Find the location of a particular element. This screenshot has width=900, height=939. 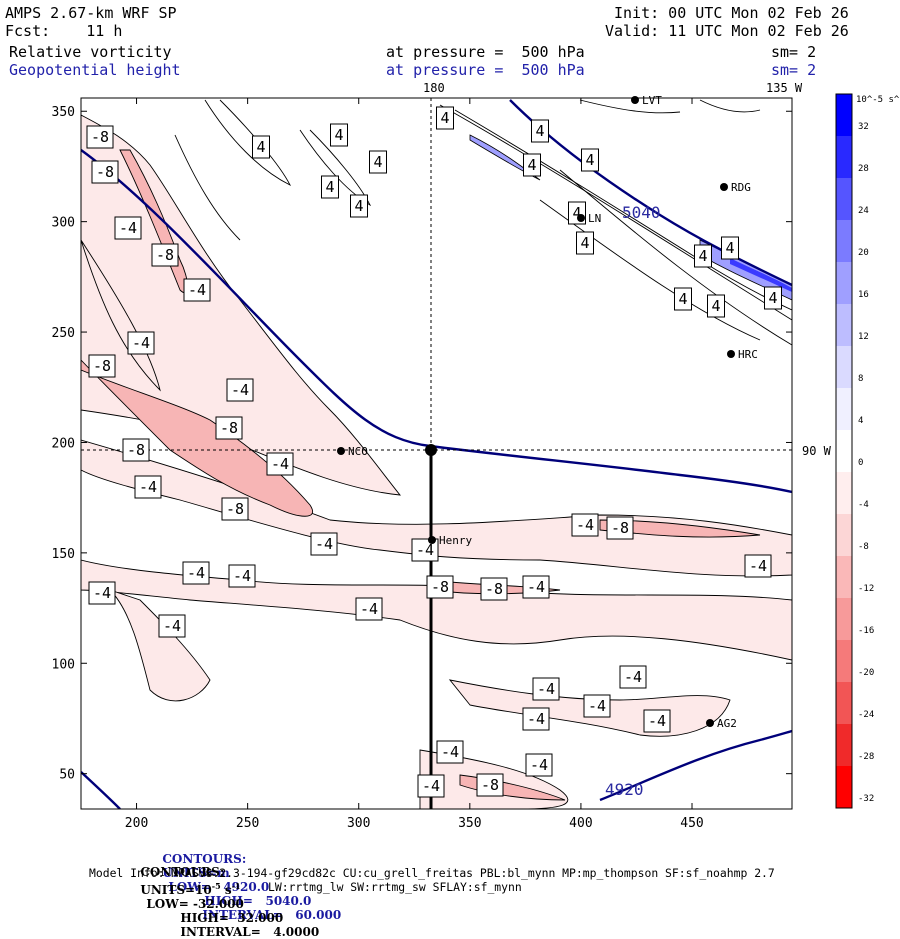

y-tick-label: 50 is located at coordinates (67, 775).